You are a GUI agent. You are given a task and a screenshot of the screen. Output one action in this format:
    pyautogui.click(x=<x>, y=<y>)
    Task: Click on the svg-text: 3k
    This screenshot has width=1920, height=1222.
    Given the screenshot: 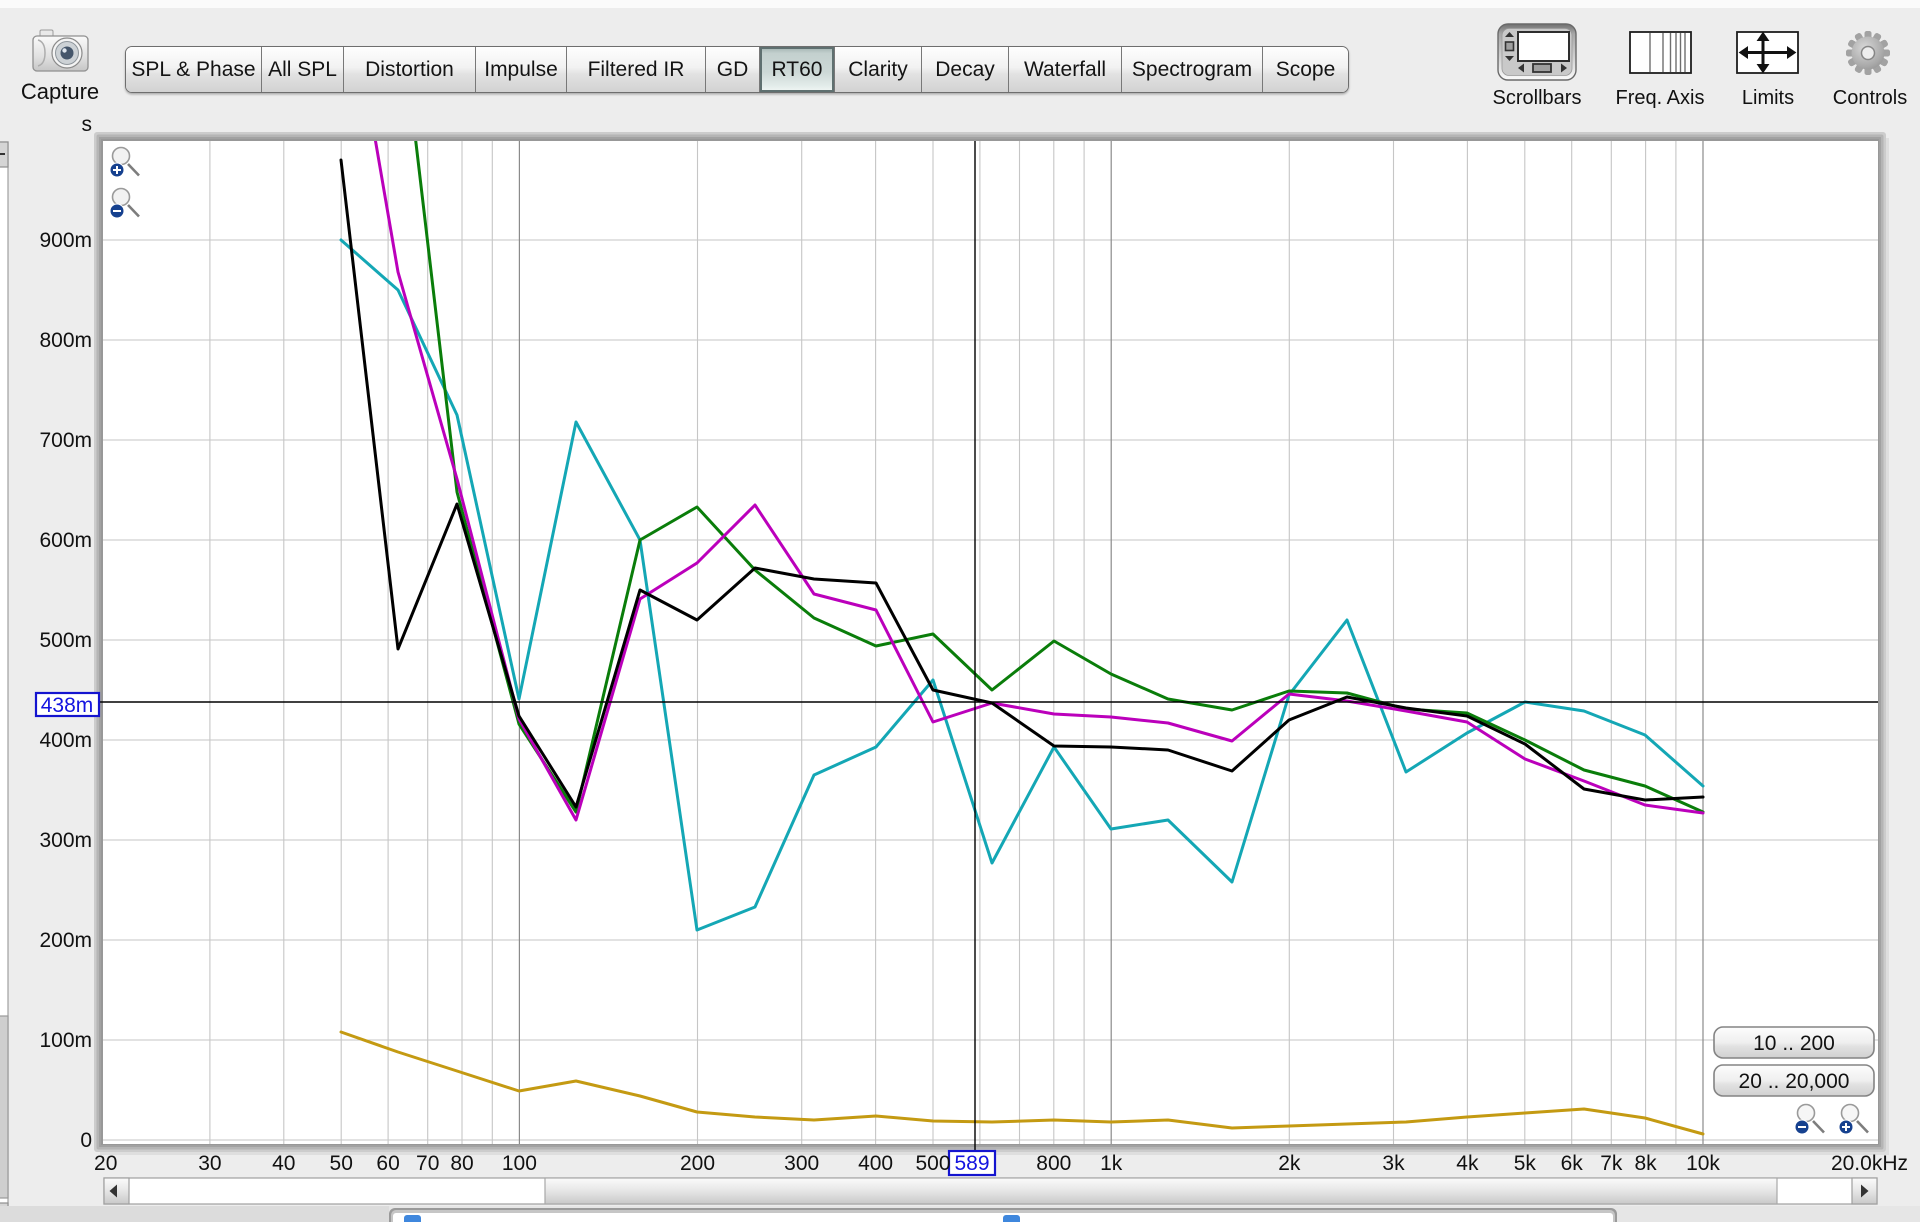 What is the action you would take?
    pyautogui.click(x=1393, y=1163)
    